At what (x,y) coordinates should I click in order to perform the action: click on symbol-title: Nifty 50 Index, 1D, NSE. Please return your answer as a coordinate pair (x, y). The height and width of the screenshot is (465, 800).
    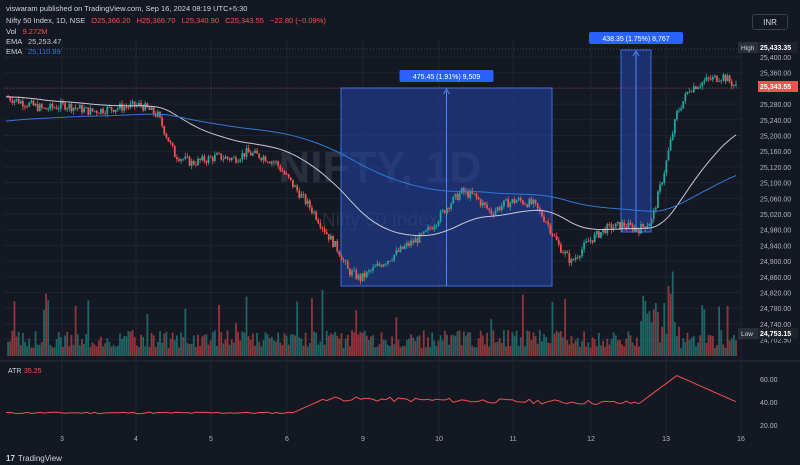
    Looking at the image, I should click on (46, 20).